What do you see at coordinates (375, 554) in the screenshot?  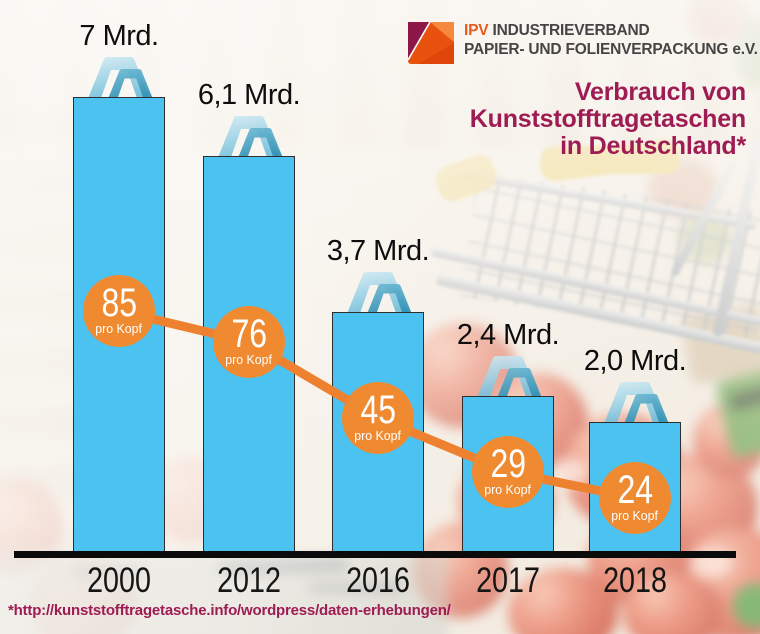 I see `x-axis-line` at bounding box center [375, 554].